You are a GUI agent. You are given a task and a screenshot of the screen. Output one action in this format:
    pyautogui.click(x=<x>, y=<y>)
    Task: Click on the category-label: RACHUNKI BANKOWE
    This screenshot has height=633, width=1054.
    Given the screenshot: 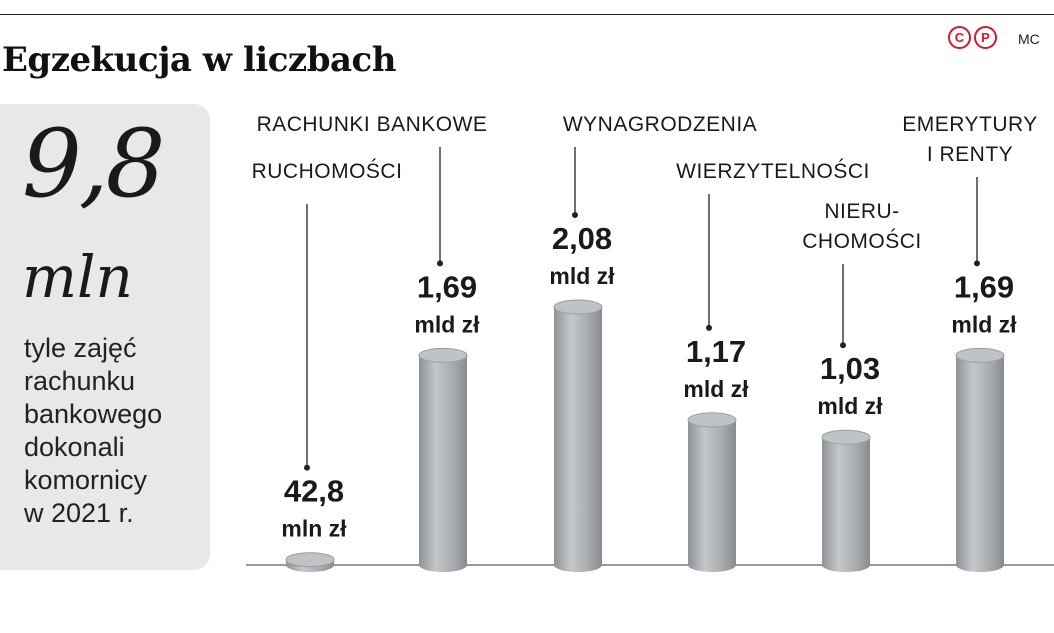 What is the action you would take?
    pyautogui.click(x=372, y=124)
    